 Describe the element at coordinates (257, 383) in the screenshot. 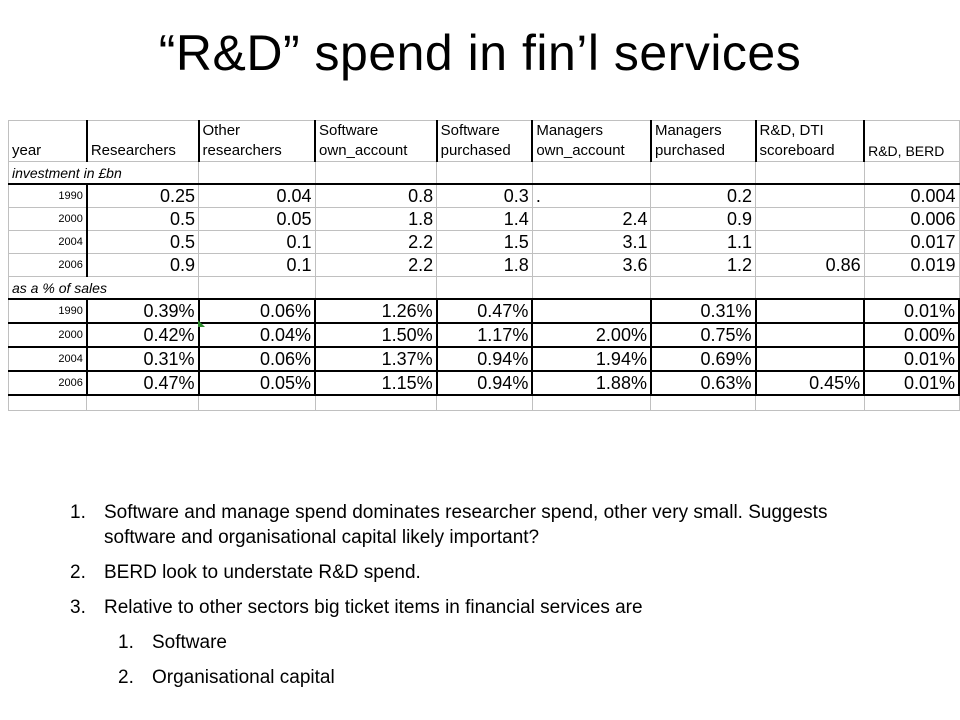

I see `value-cell: 0.05%` at that location.